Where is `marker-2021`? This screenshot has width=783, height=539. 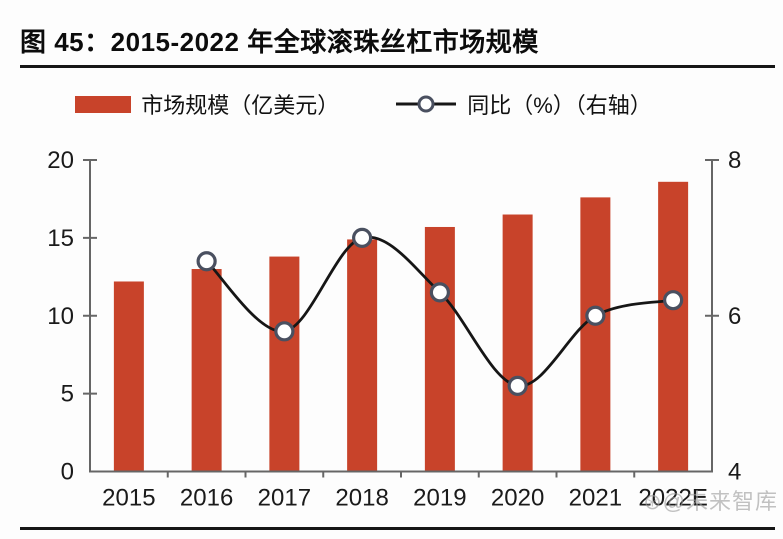
marker-2021 is located at coordinates (595, 315).